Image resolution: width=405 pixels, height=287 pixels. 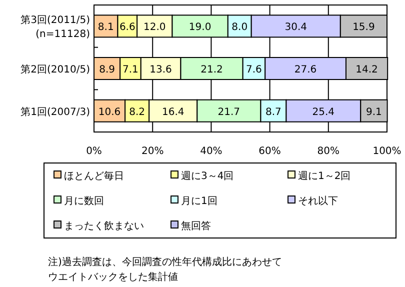 What do you see at coordinates (200, 28) in the screenshot?
I see `data-label: 19.0` at bounding box center [200, 28].